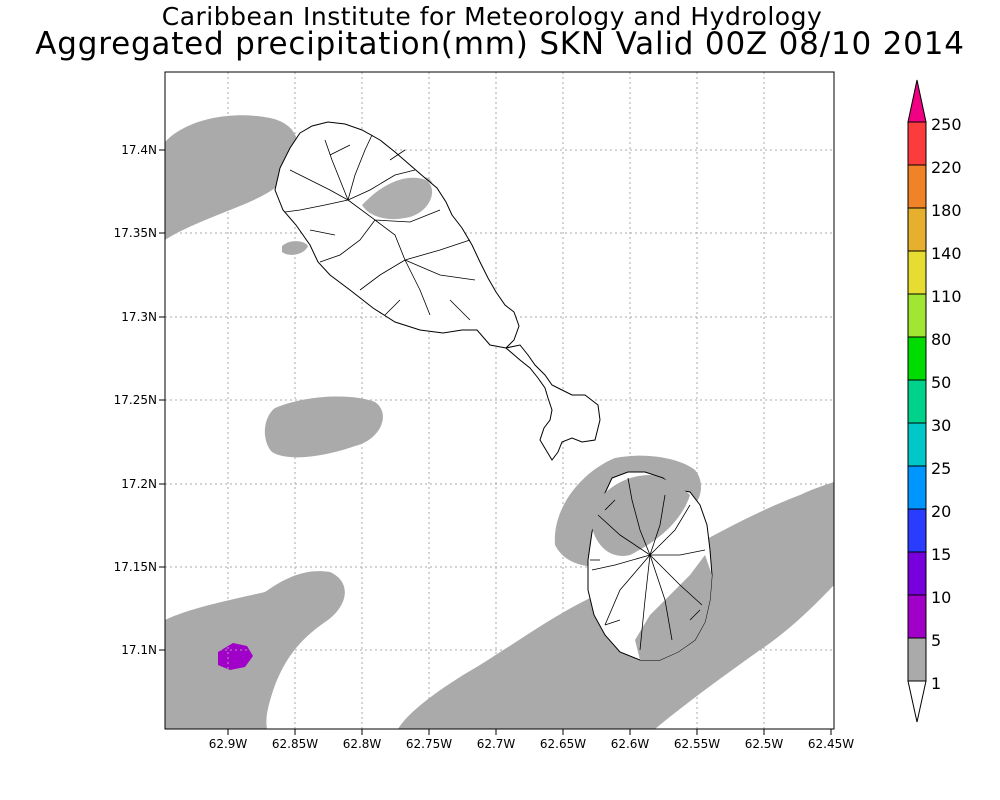 The image size is (1000, 800). Describe the element at coordinates (946, 296) in the screenshot. I see `colorbar-label: 110` at that location.